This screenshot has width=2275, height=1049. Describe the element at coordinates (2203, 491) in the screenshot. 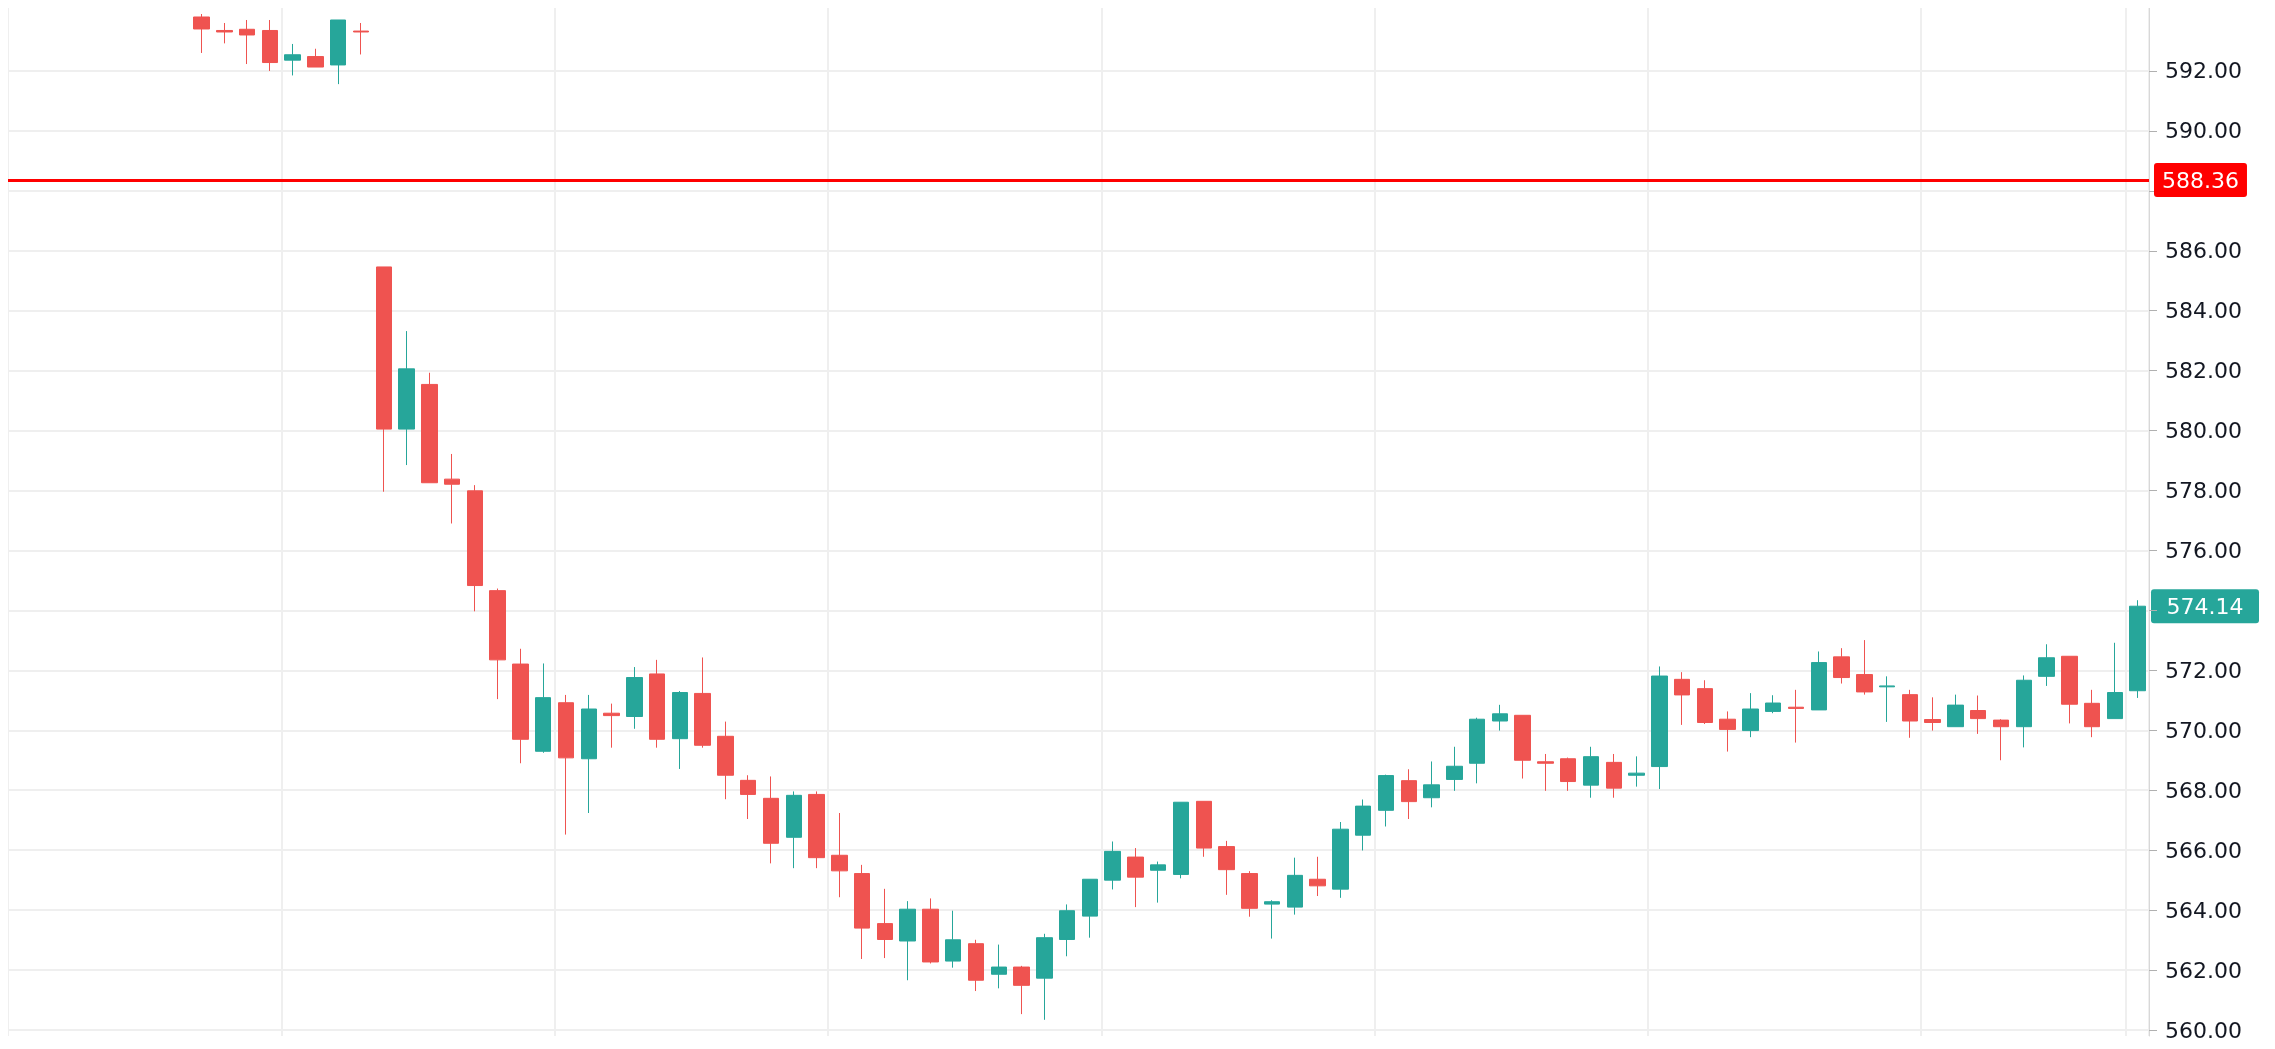

I see `y-tick-label: 578.00` at that location.